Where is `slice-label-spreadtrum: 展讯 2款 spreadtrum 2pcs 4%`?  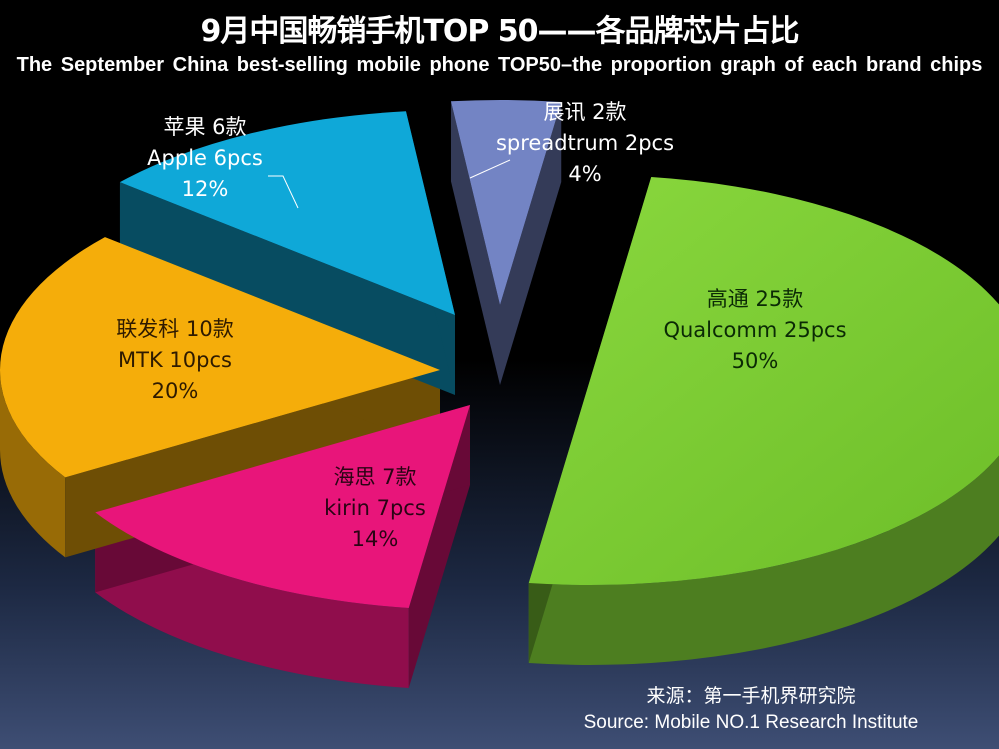
slice-label-spreadtrum: 展讯 2款 spreadtrum 2pcs 4% is located at coordinates (585, 143).